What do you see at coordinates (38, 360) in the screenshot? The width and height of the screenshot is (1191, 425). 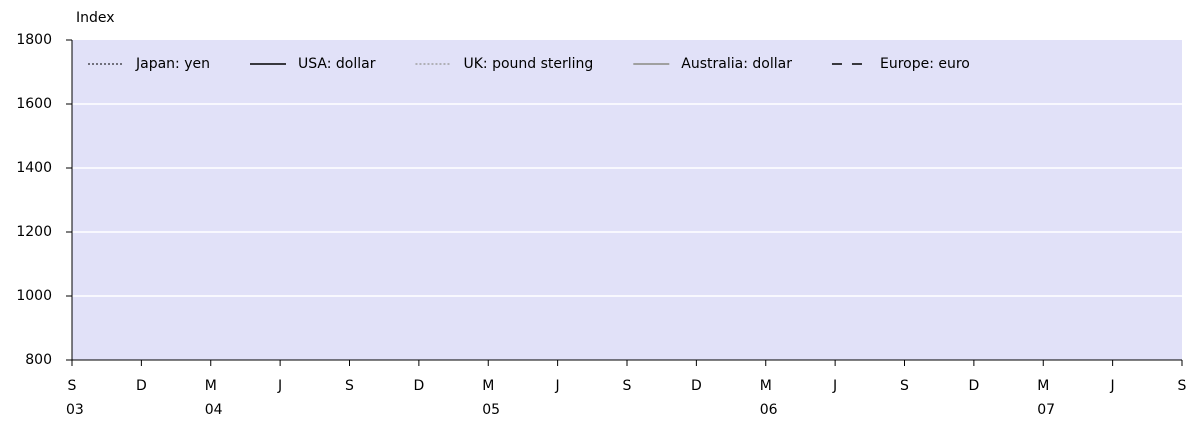 I see `y-tick-label: 800` at bounding box center [38, 360].